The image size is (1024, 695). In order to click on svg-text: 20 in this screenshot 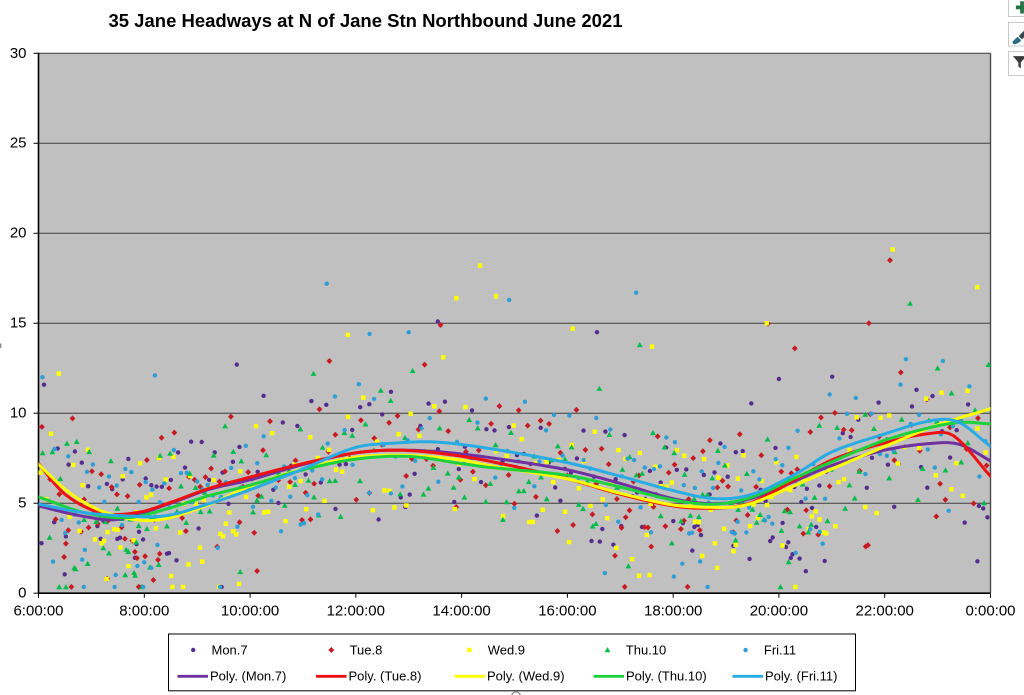, I will do `click(18, 233)`.